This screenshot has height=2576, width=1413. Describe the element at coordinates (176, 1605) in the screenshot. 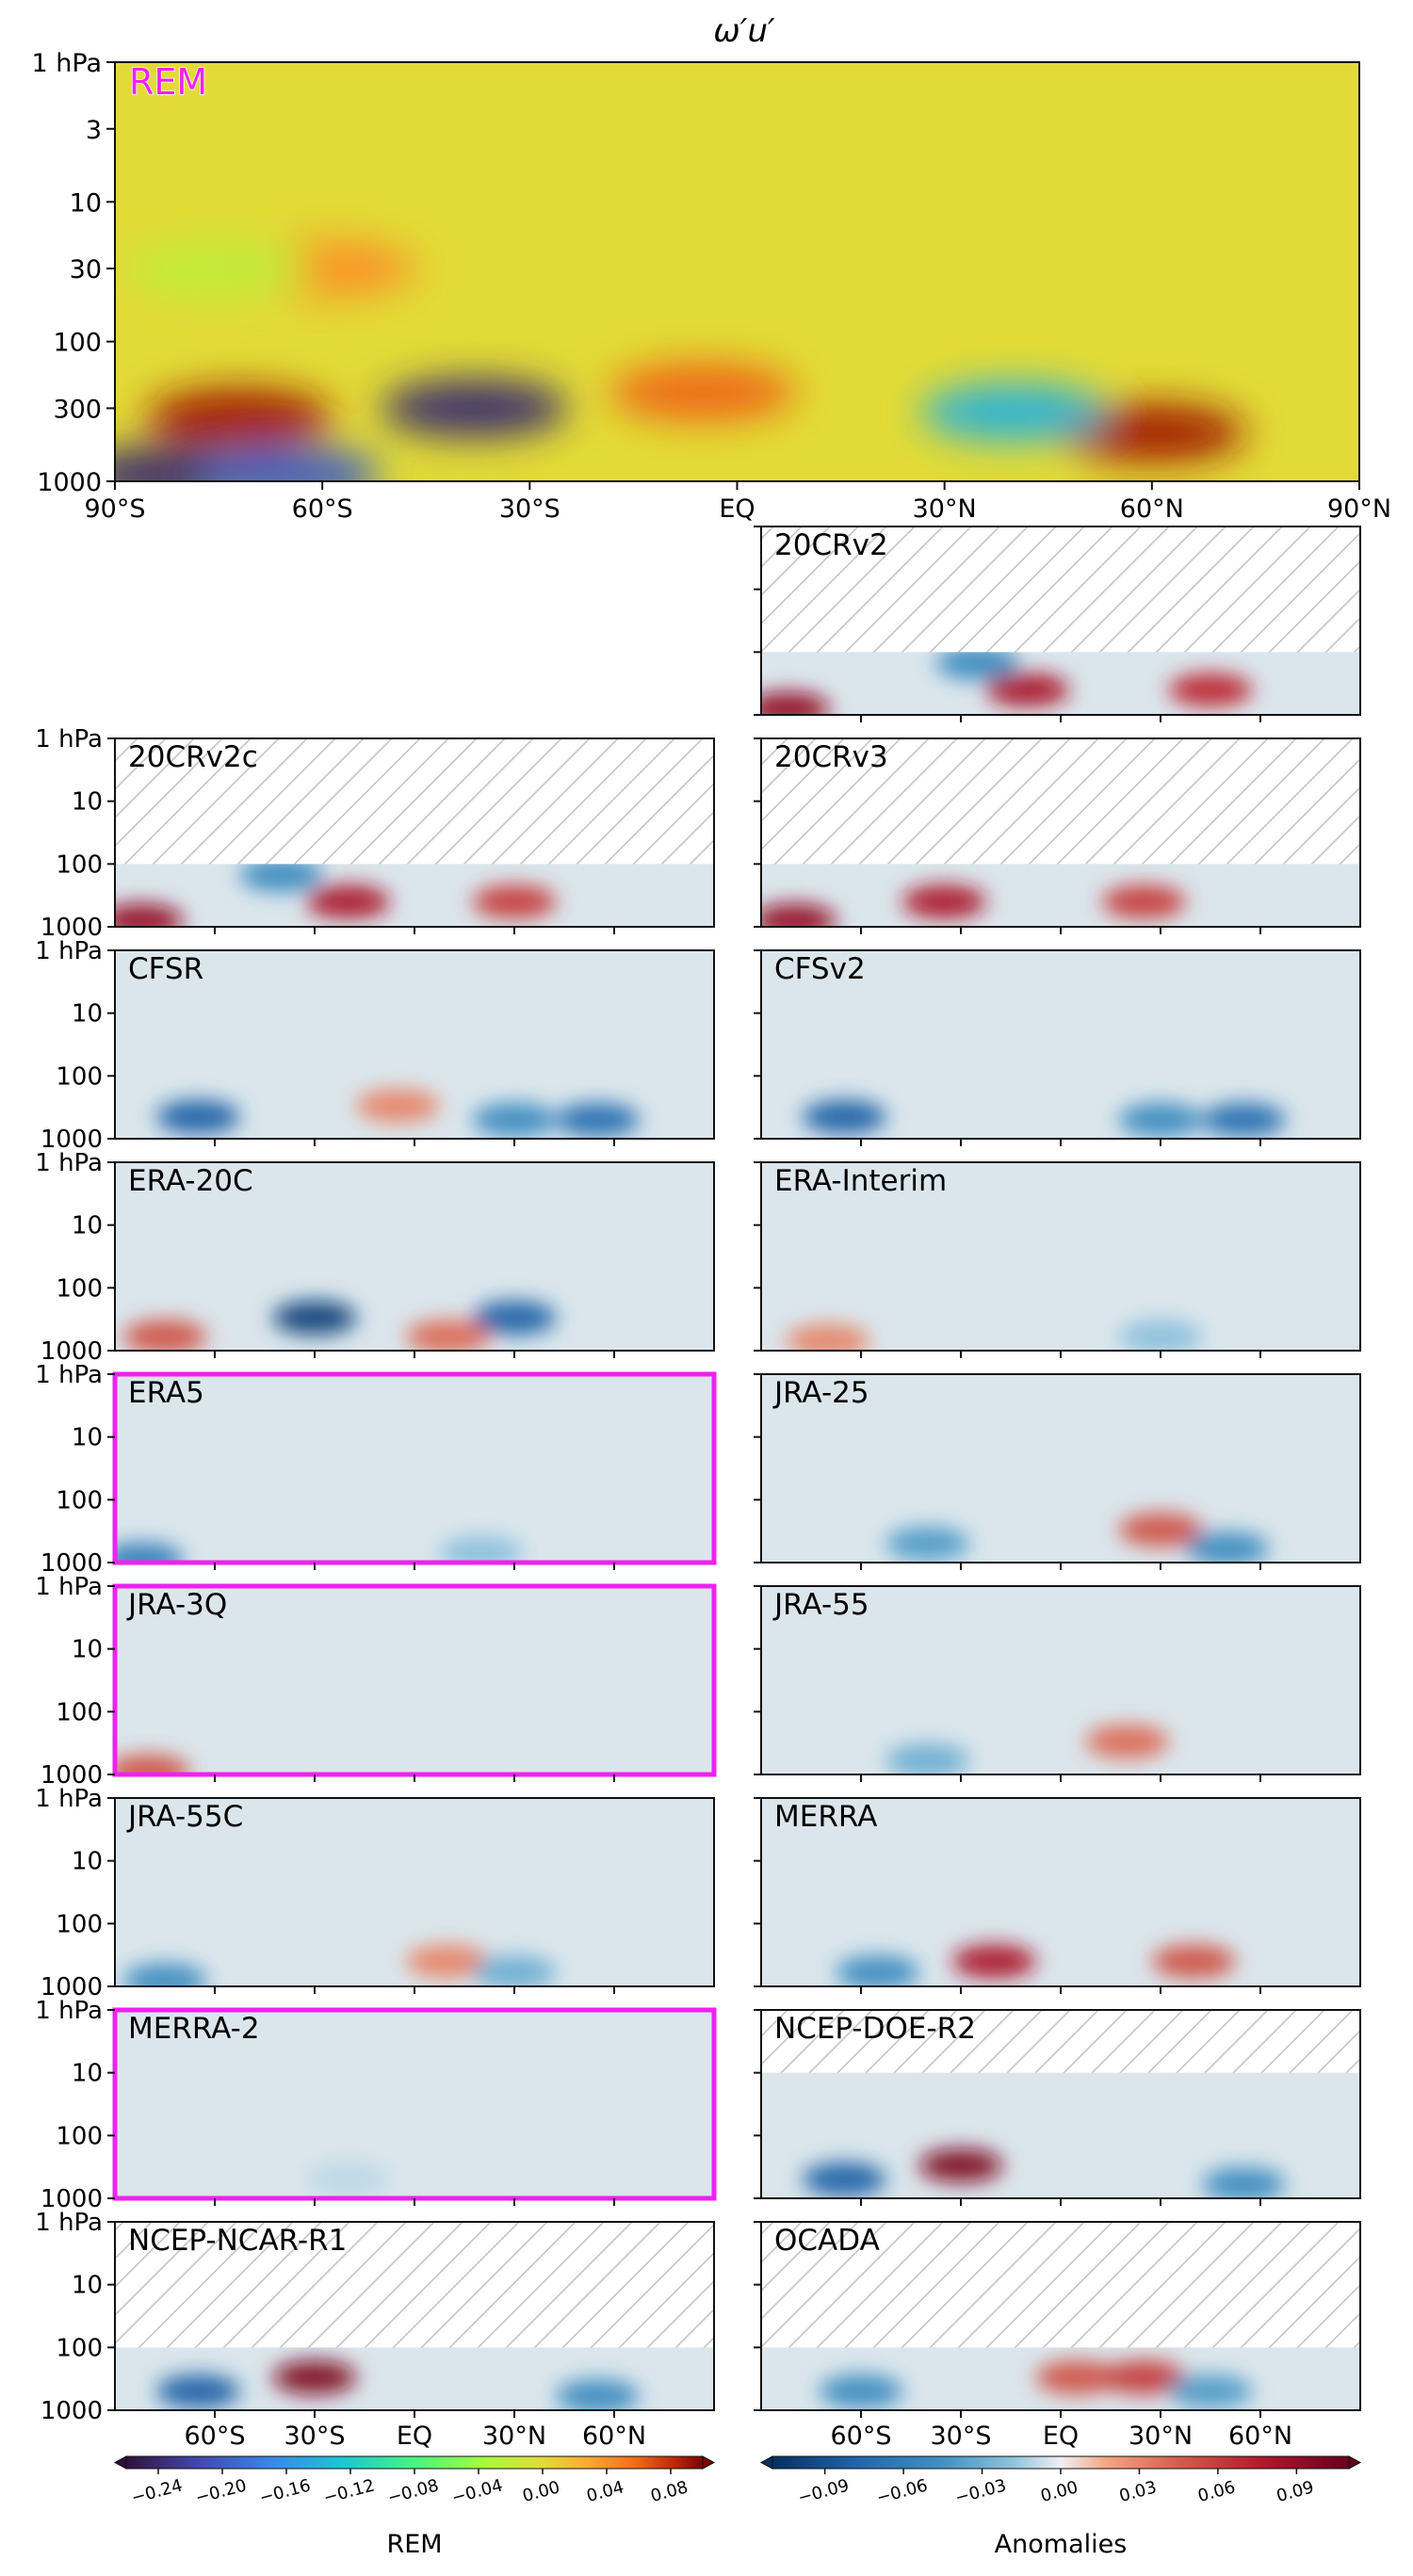

I see `panel-label: JRA-3Q` at that location.